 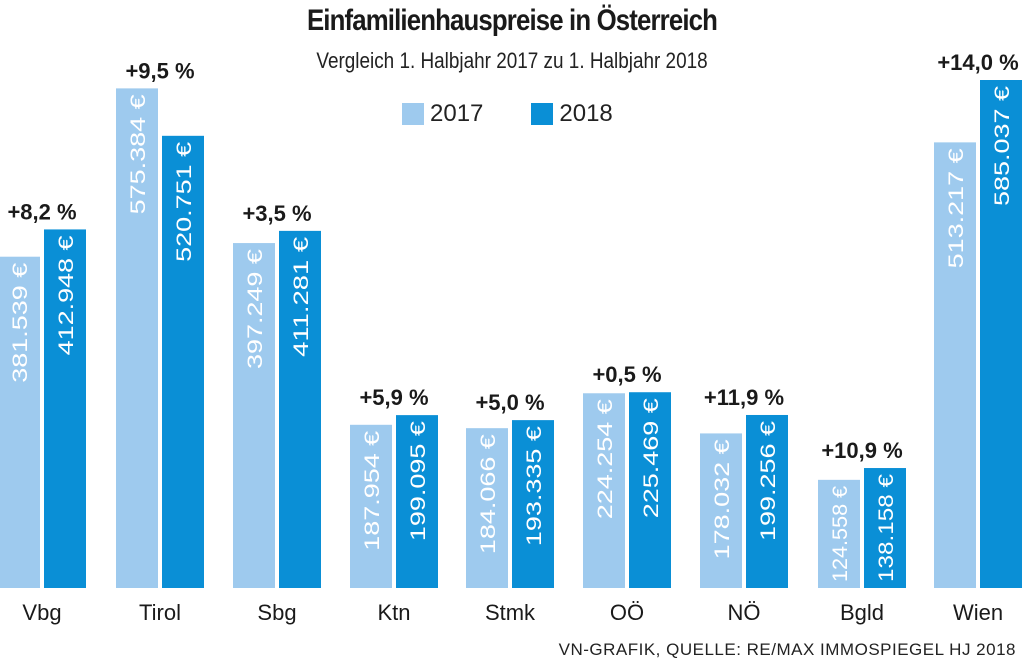 I want to click on bar-Sbg-2017, so click(x=254, y=415).